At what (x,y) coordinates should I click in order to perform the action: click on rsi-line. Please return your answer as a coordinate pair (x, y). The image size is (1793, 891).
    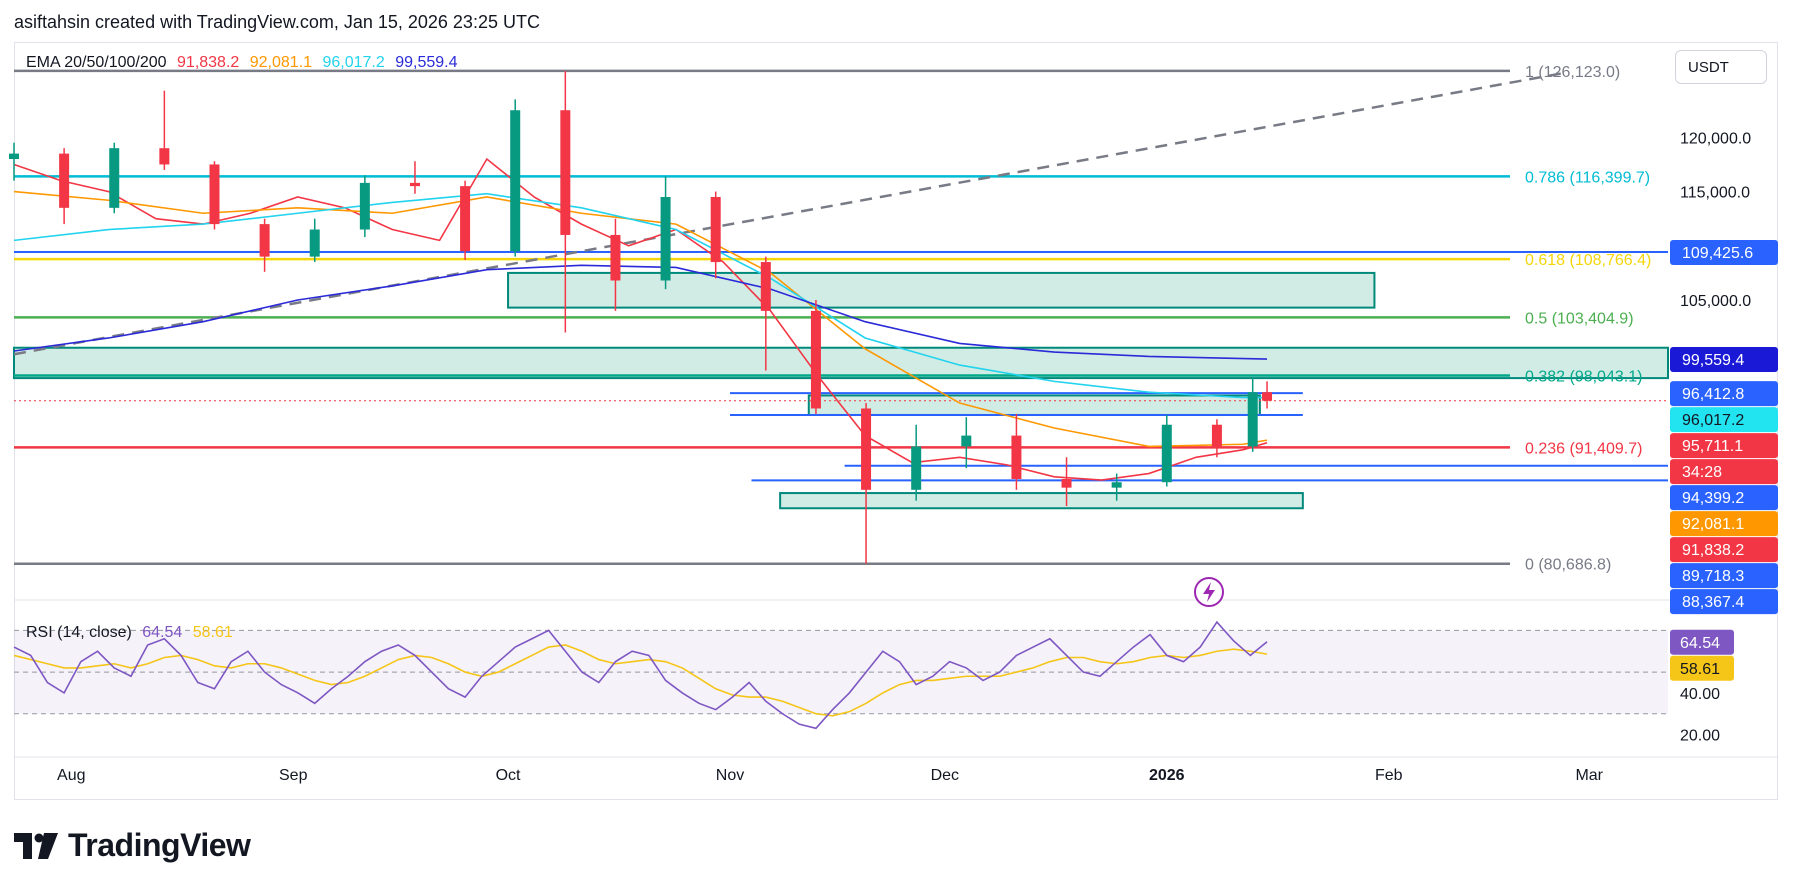
    Looking at the image, I should click on (640, 675).